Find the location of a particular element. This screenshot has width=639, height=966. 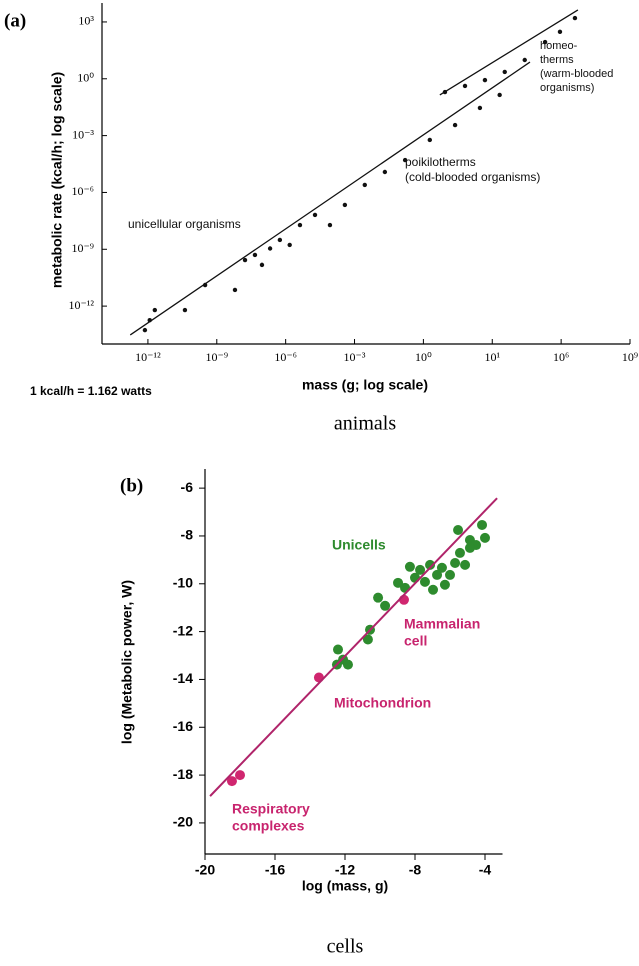

x-tick-label: 10⁰ is located at coordinates (423, 357).